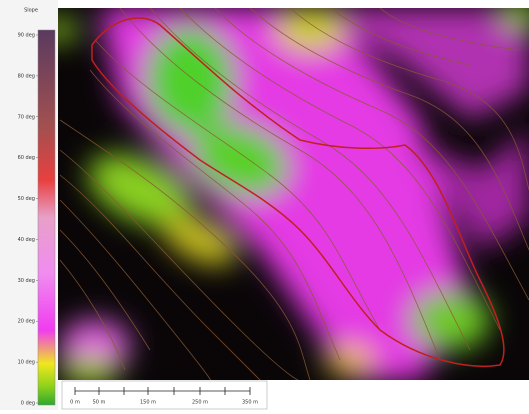  I want to click on scale-bar-labels: 0 m 50 m 150 m 250 m 350 m, so click(164, 403).